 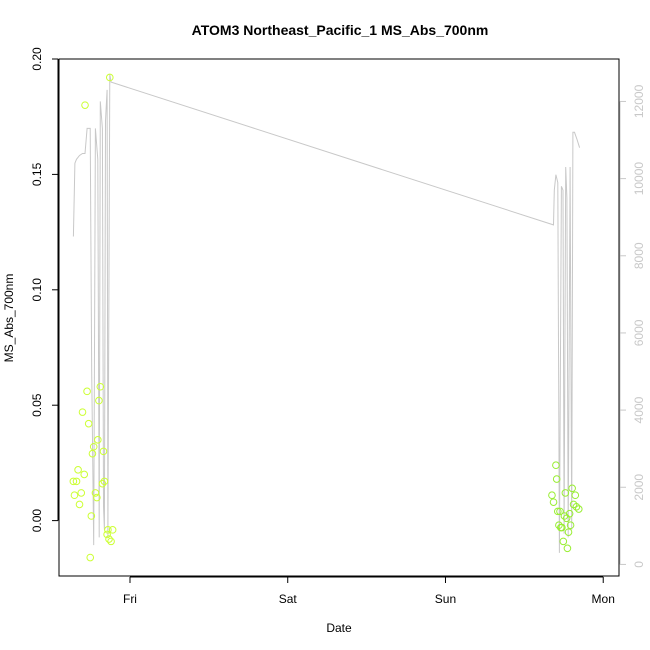 What do you see at coordinates (639, 487) in the screenshot?
I see `y2-tick-label: 2000` at bounding box center [639, 487].